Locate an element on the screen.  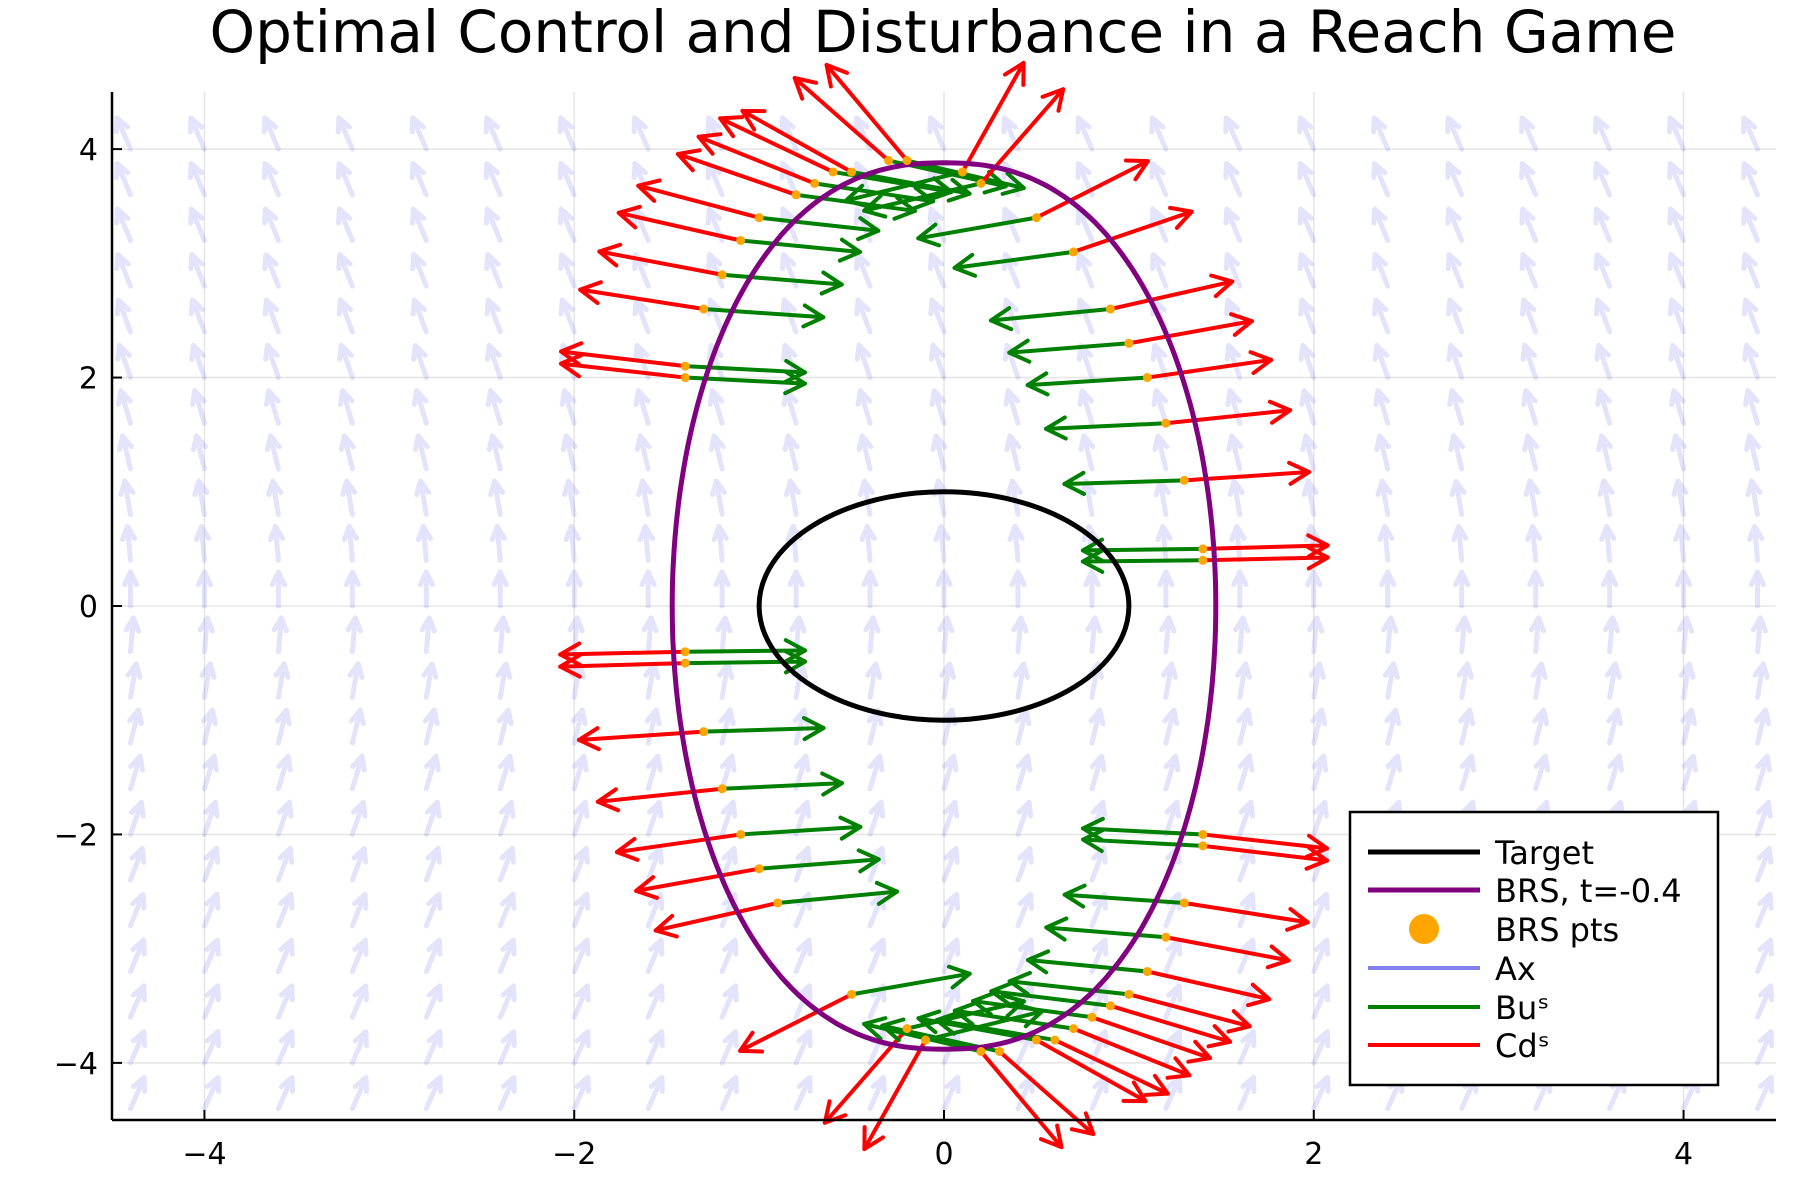
legend-label-cd: Cdˢ is located at coordinates (1522, 1046).